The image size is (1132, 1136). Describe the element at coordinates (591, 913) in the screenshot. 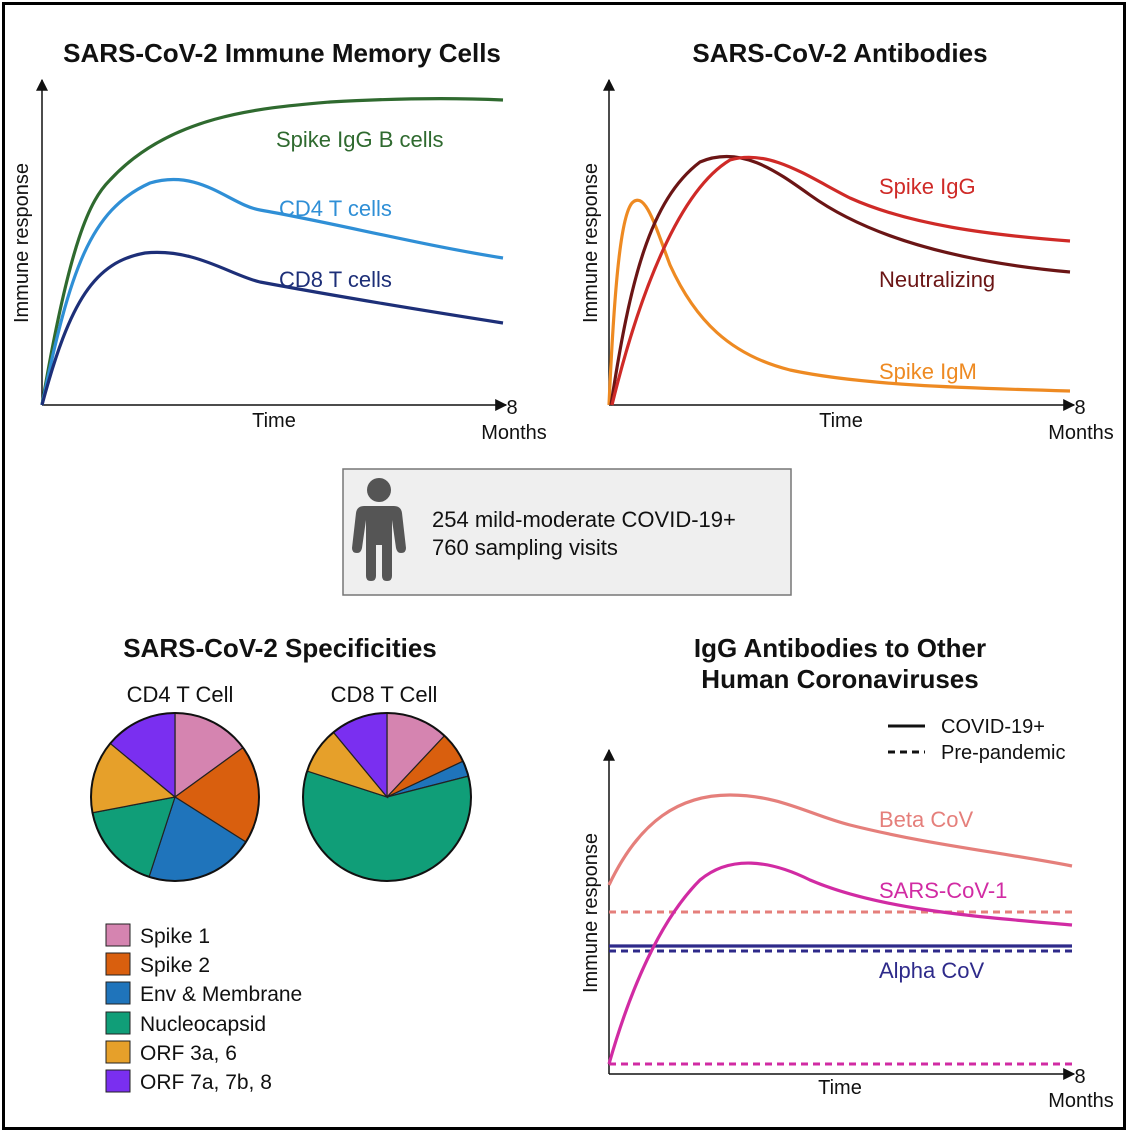

I see `other-ylabel: Immune response` at that location.